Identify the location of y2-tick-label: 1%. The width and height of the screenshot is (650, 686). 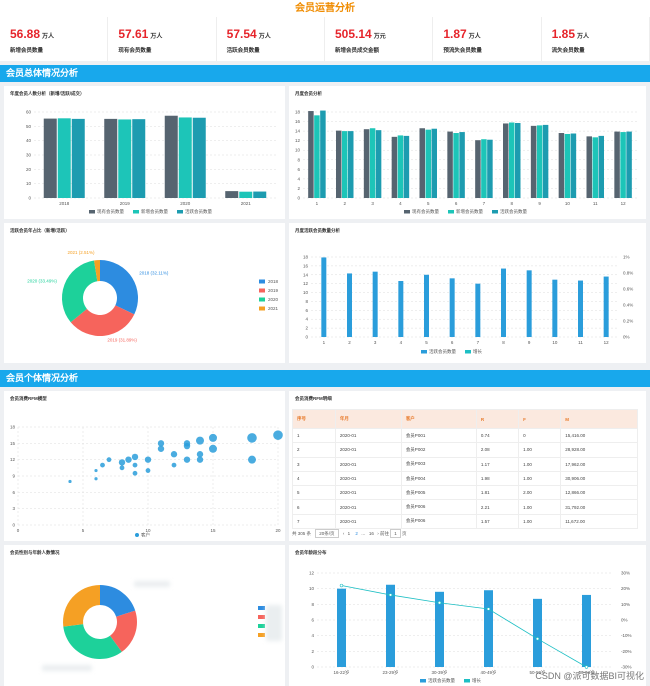
(626, 257).